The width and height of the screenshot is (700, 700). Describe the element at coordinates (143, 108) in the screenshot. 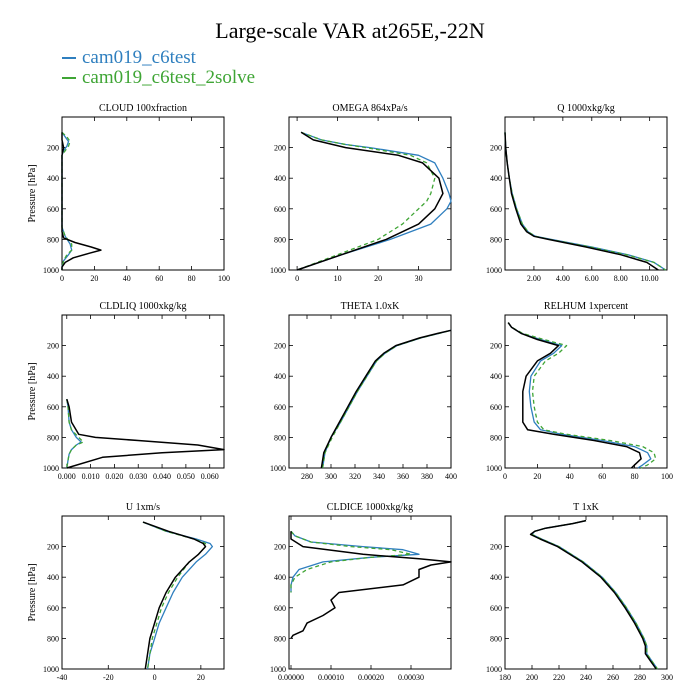

I see `chart-title: CLOUD 100xfraction` at that location.